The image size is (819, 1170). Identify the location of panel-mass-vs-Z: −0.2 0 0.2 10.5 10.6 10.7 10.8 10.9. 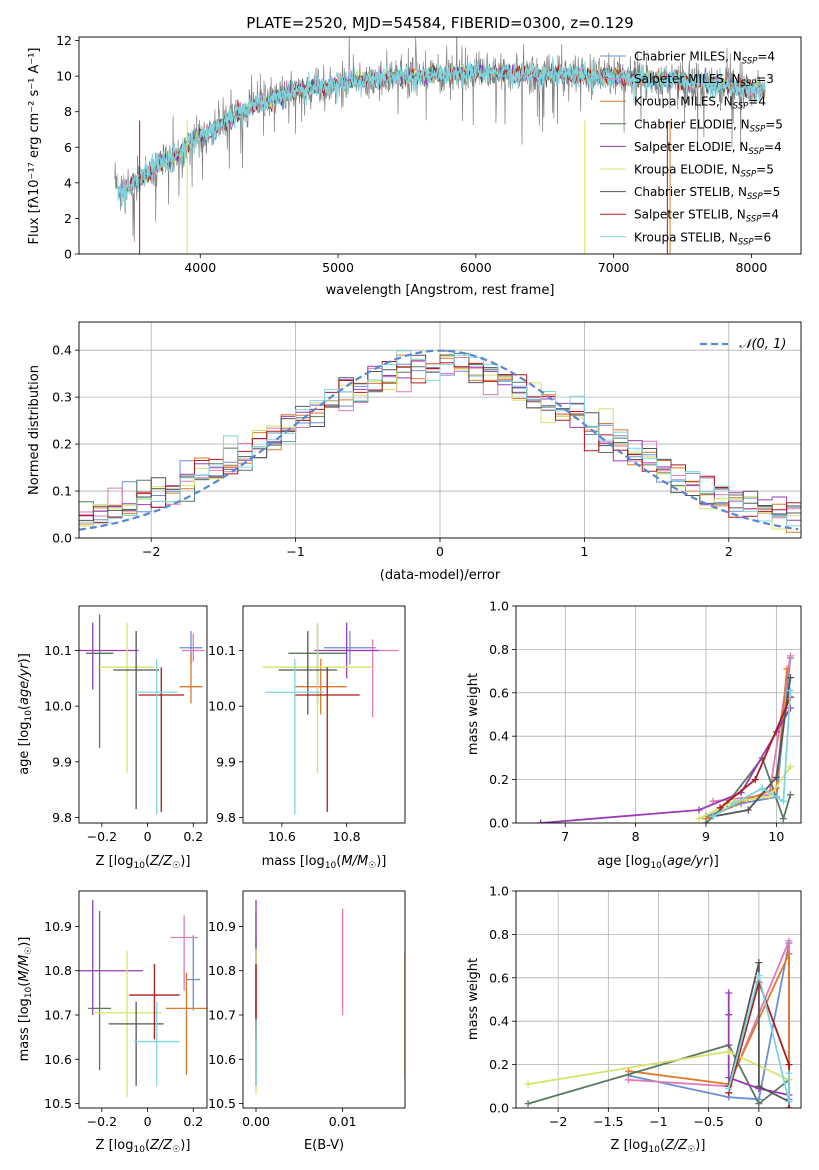
(126, 1009).